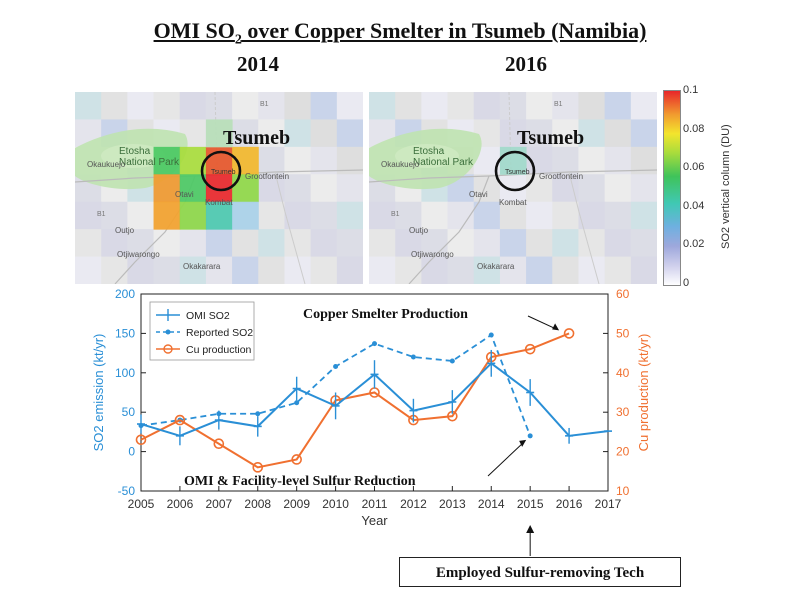  I want to click on x-tick-label: 2009, so click(296, 504).